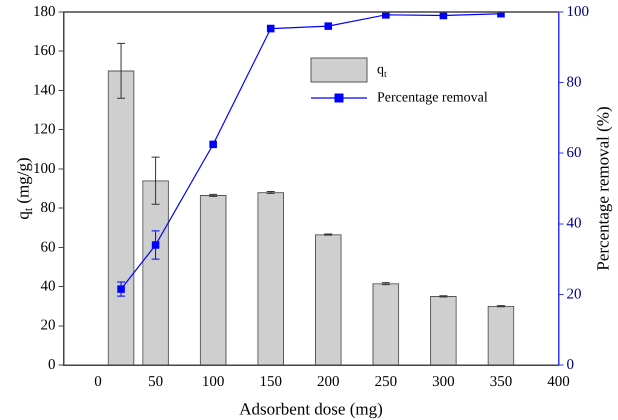 This screenshot has width=618, height=420. I want to click on x-axis-title: Adsorbent dose (mg), so click(311, 408).